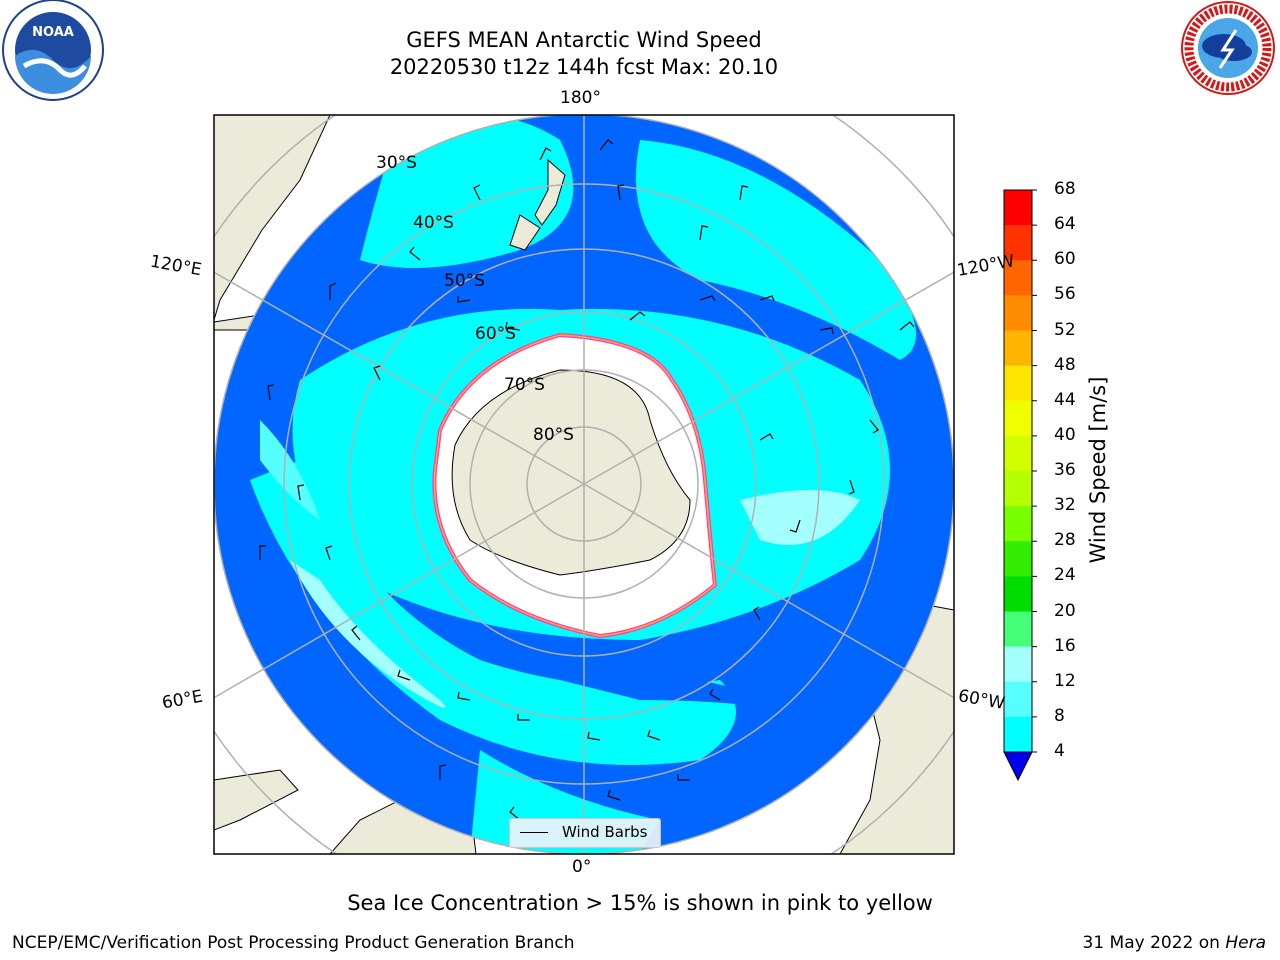  I want to click on chart-subtitle: 20220530 t12z 144h fcst Max: 20.10, so click(584, 67).